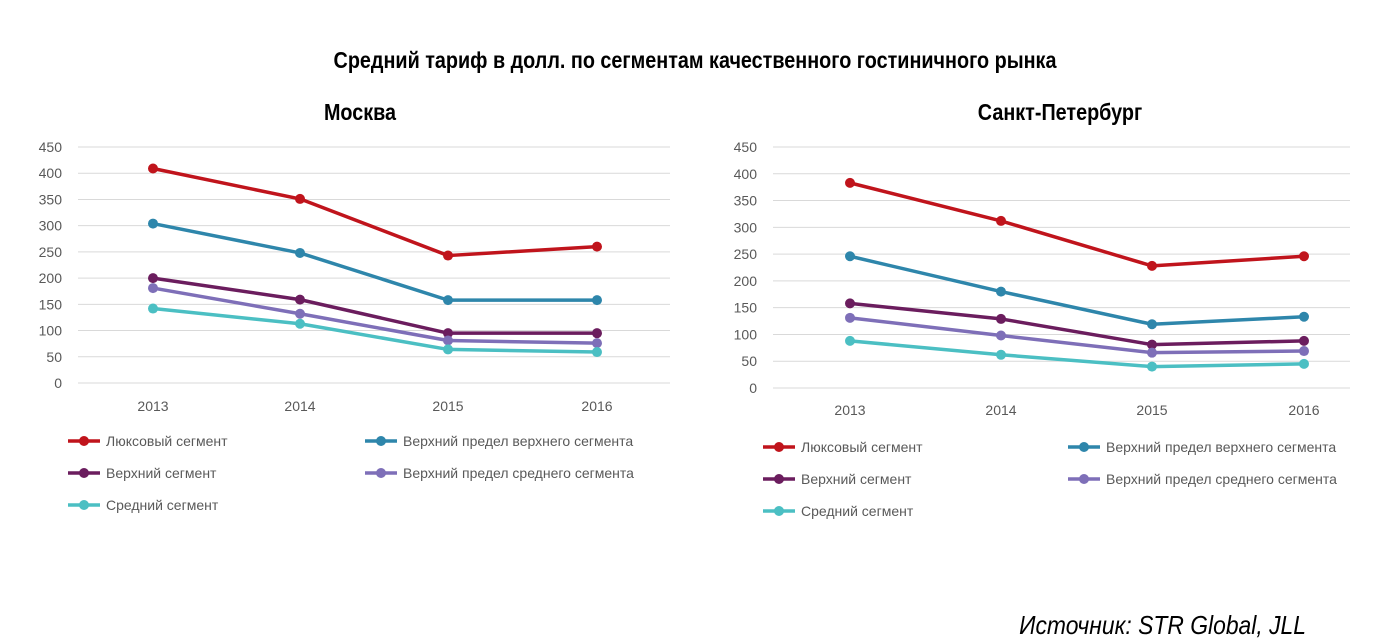 The image size is (1390, 644). Describe the element at coordinates (360, 112) in the screenshot. I see `chart-title-moscow: Москва` at that location.